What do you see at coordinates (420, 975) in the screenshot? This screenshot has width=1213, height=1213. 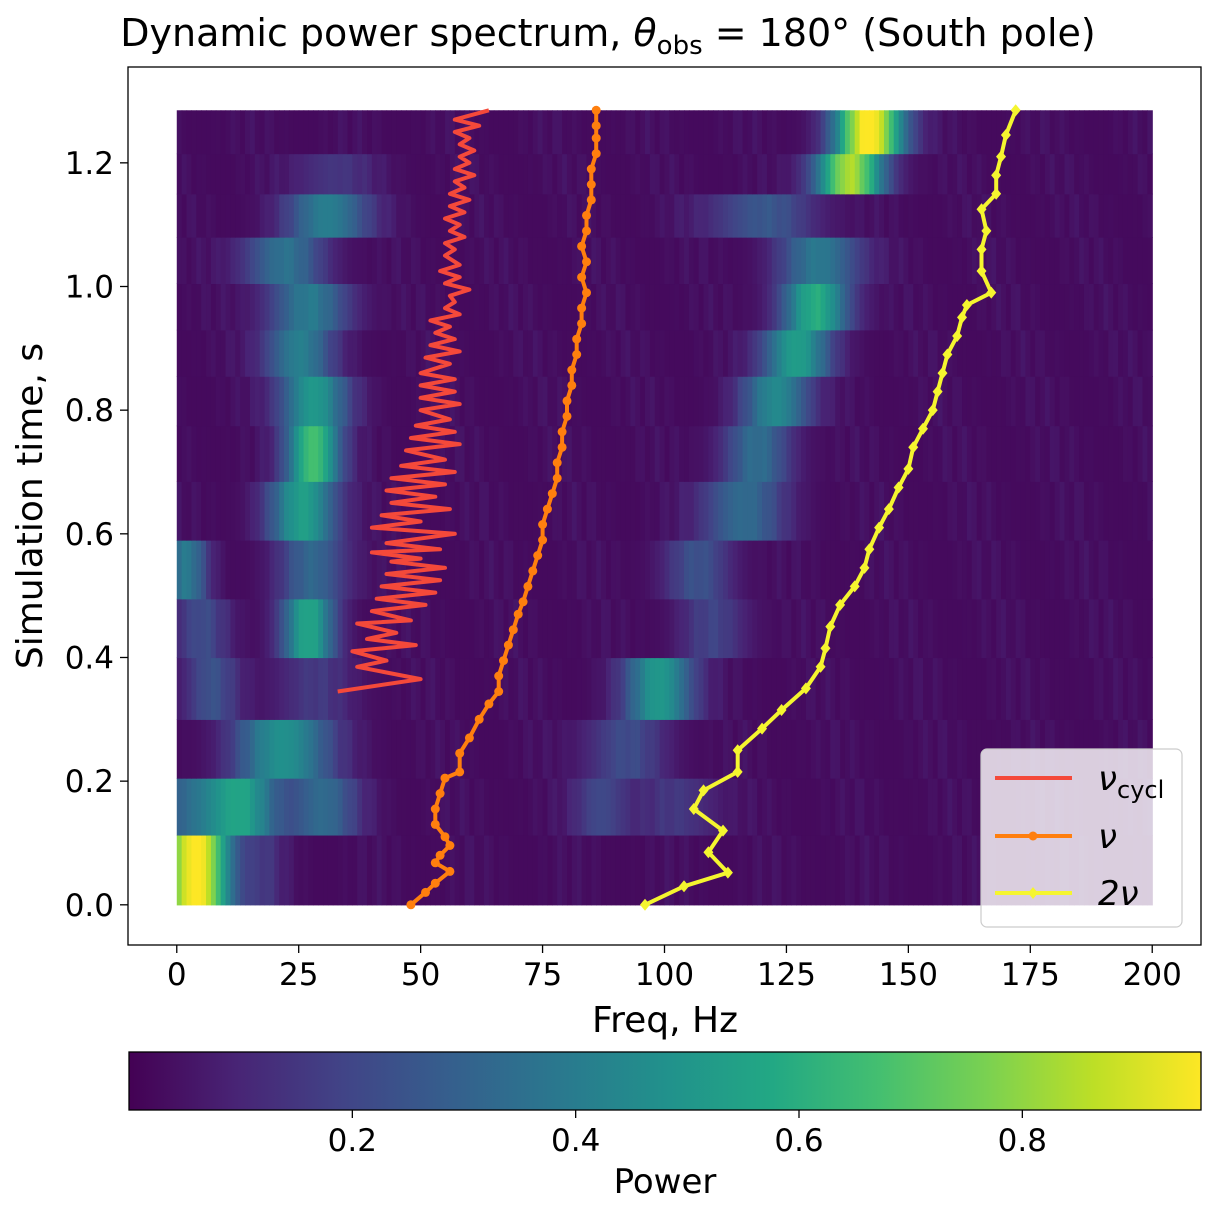 I see `x-tick-label-2: 50` at bounding box center [420, 975].